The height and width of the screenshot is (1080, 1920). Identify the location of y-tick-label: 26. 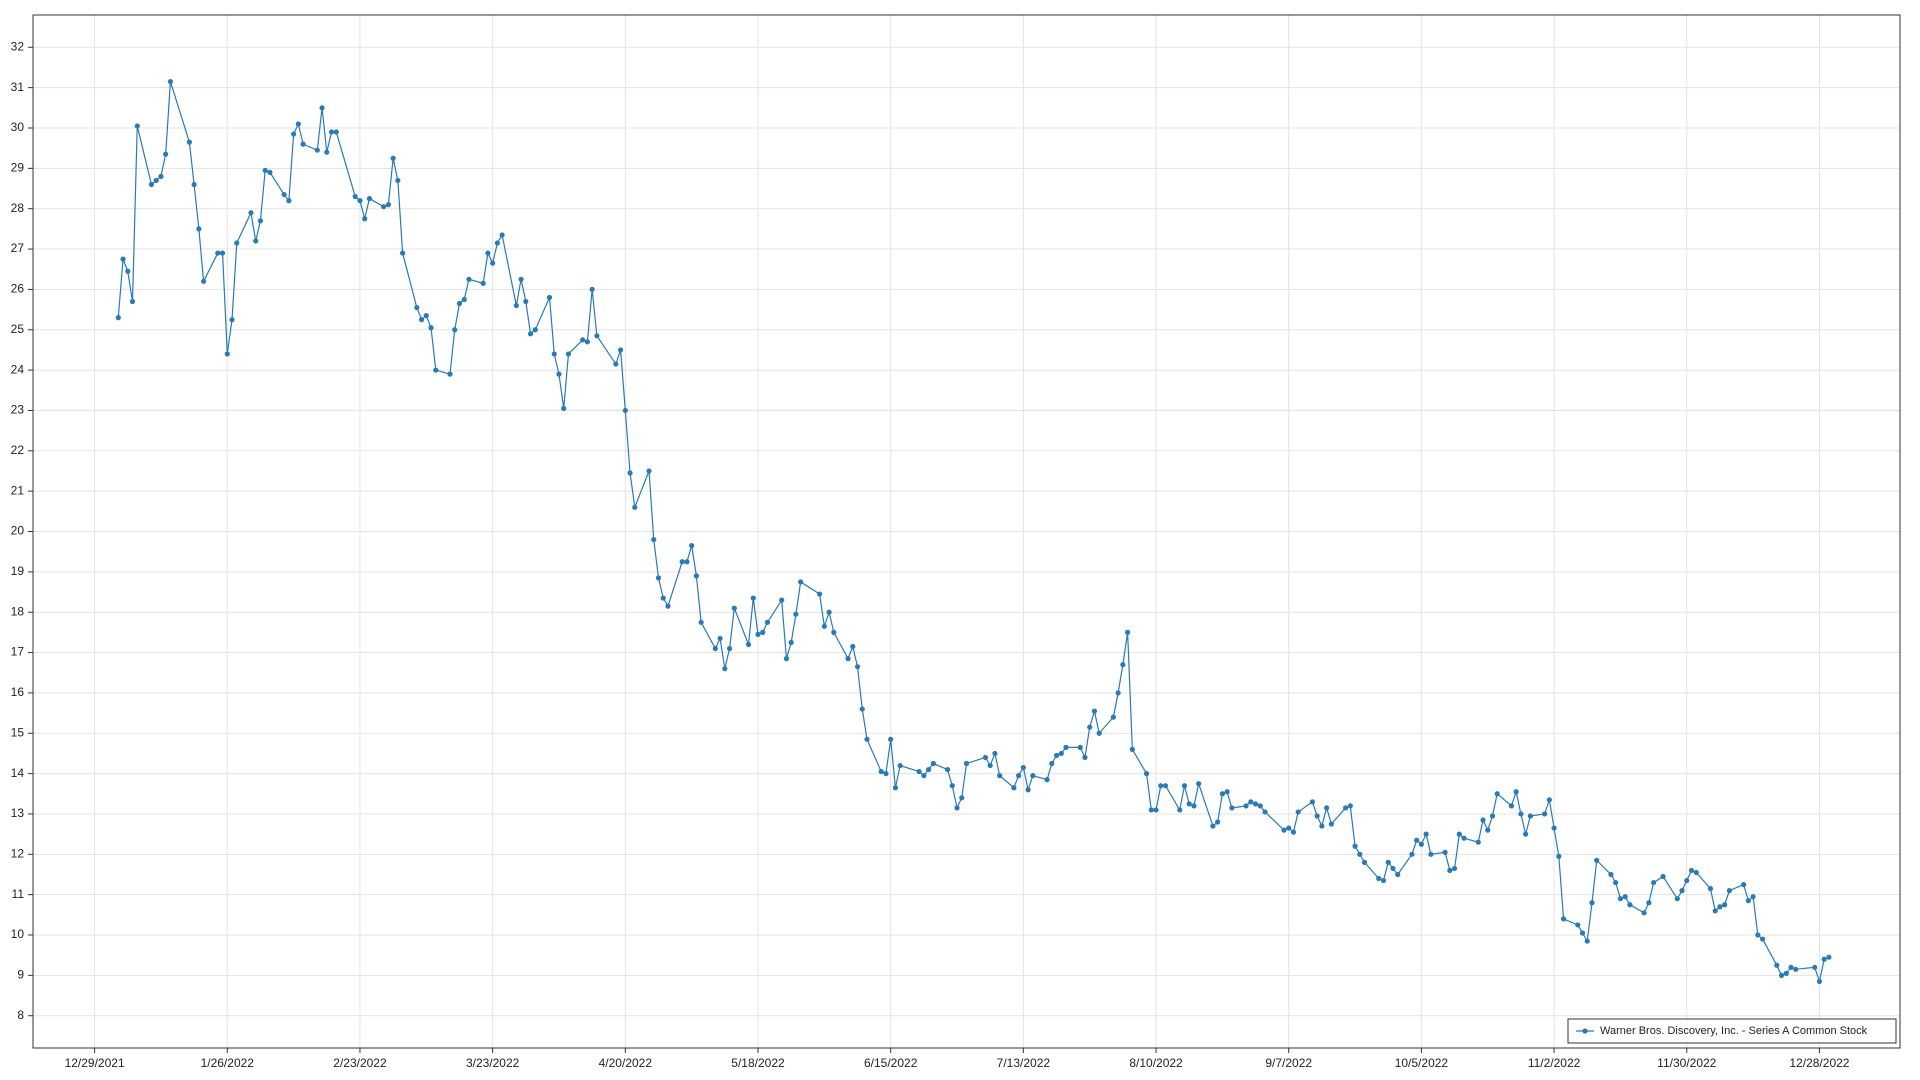
(18, 289).